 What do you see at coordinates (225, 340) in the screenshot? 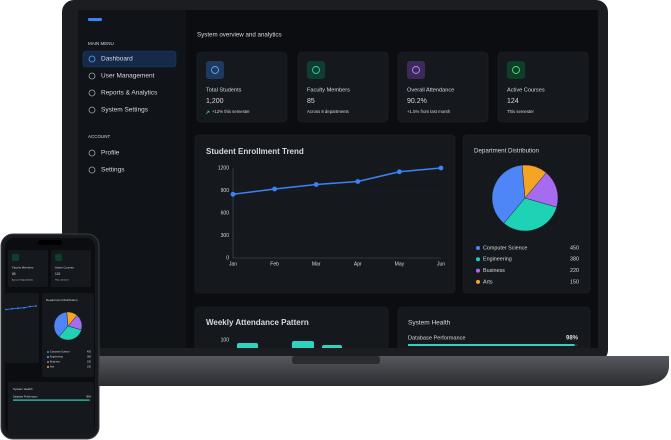
I see `y-tick-label: 100` at bounding box center [225, 340].